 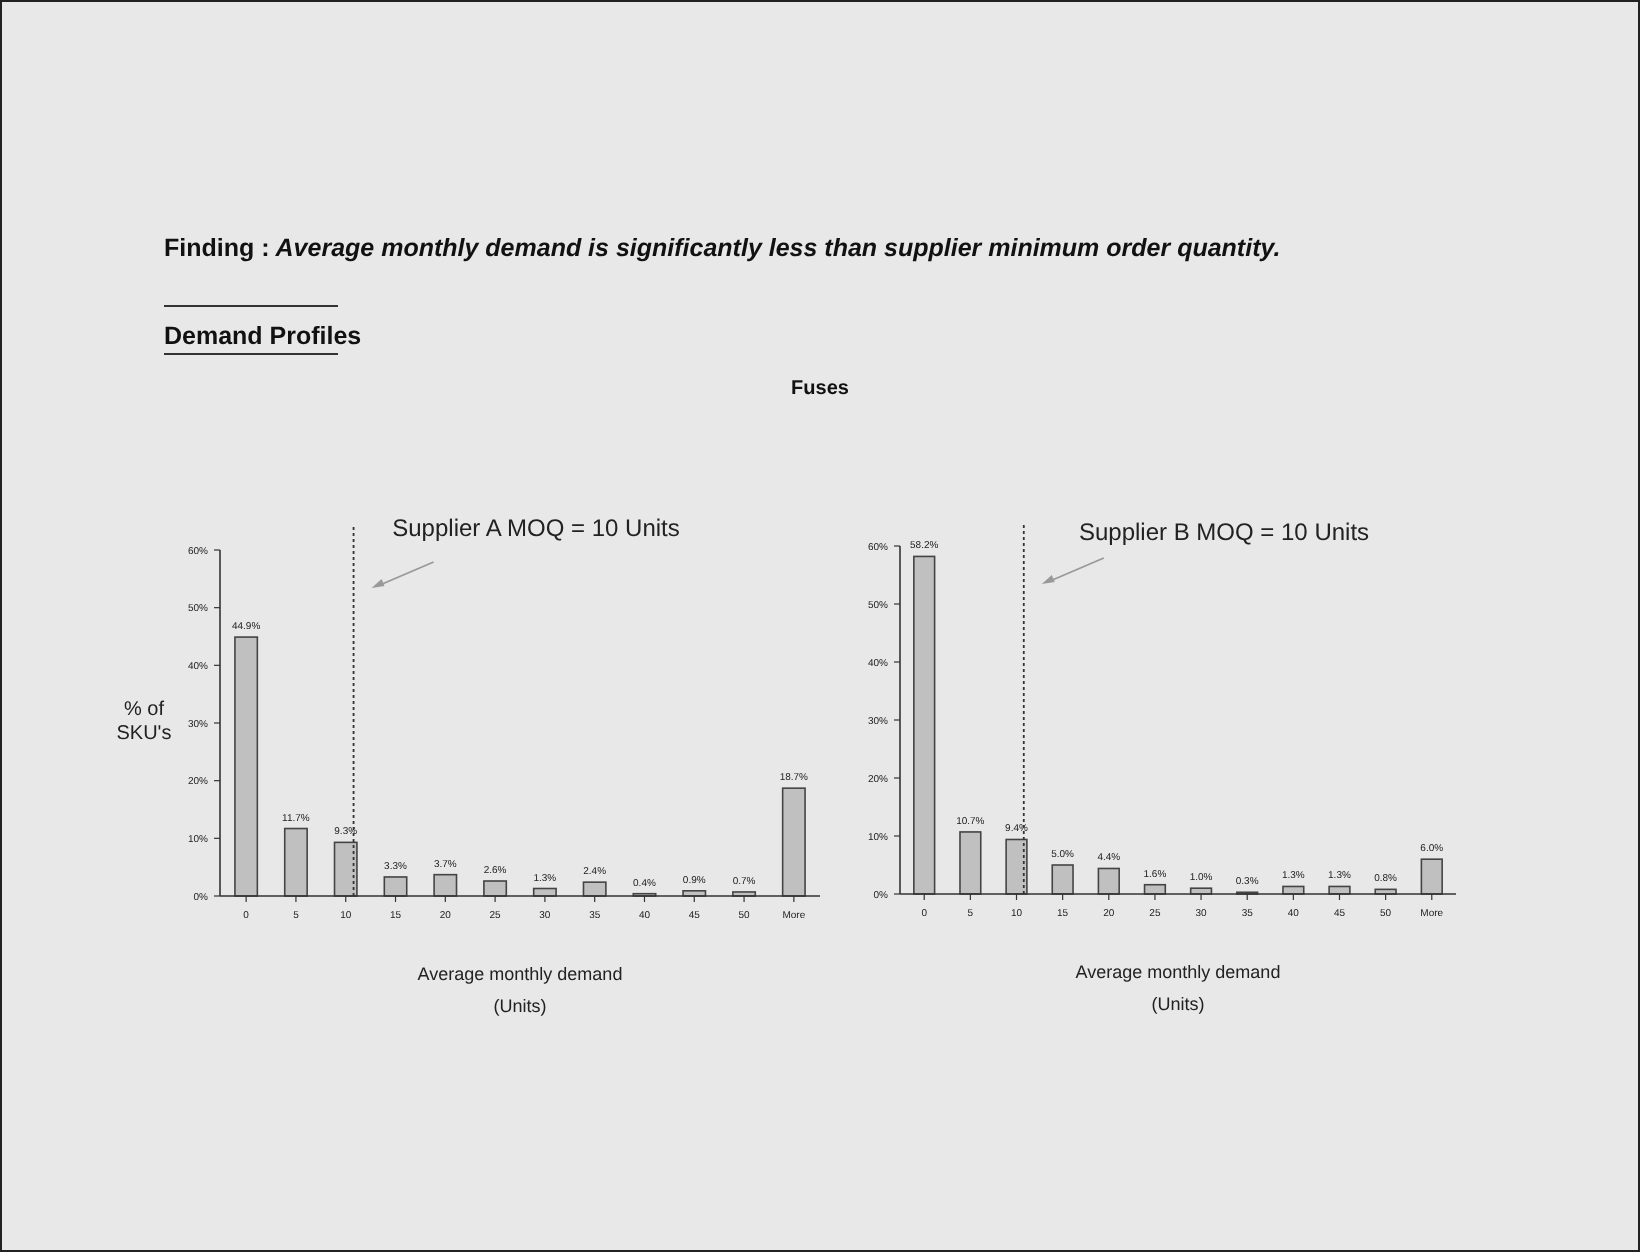 I want to click on text: Demand Profiles, so click(x=263, y=336).